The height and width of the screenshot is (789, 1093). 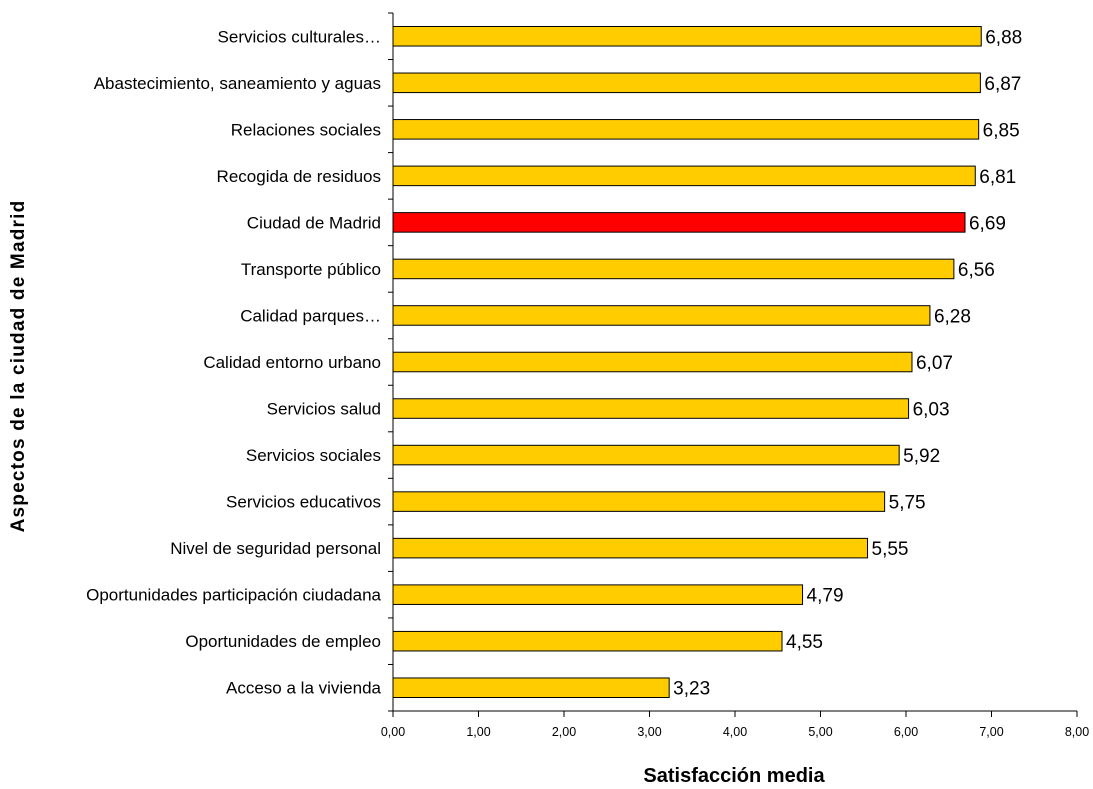 I want to click on data-label: 6,28, so click(x=952, y=316).